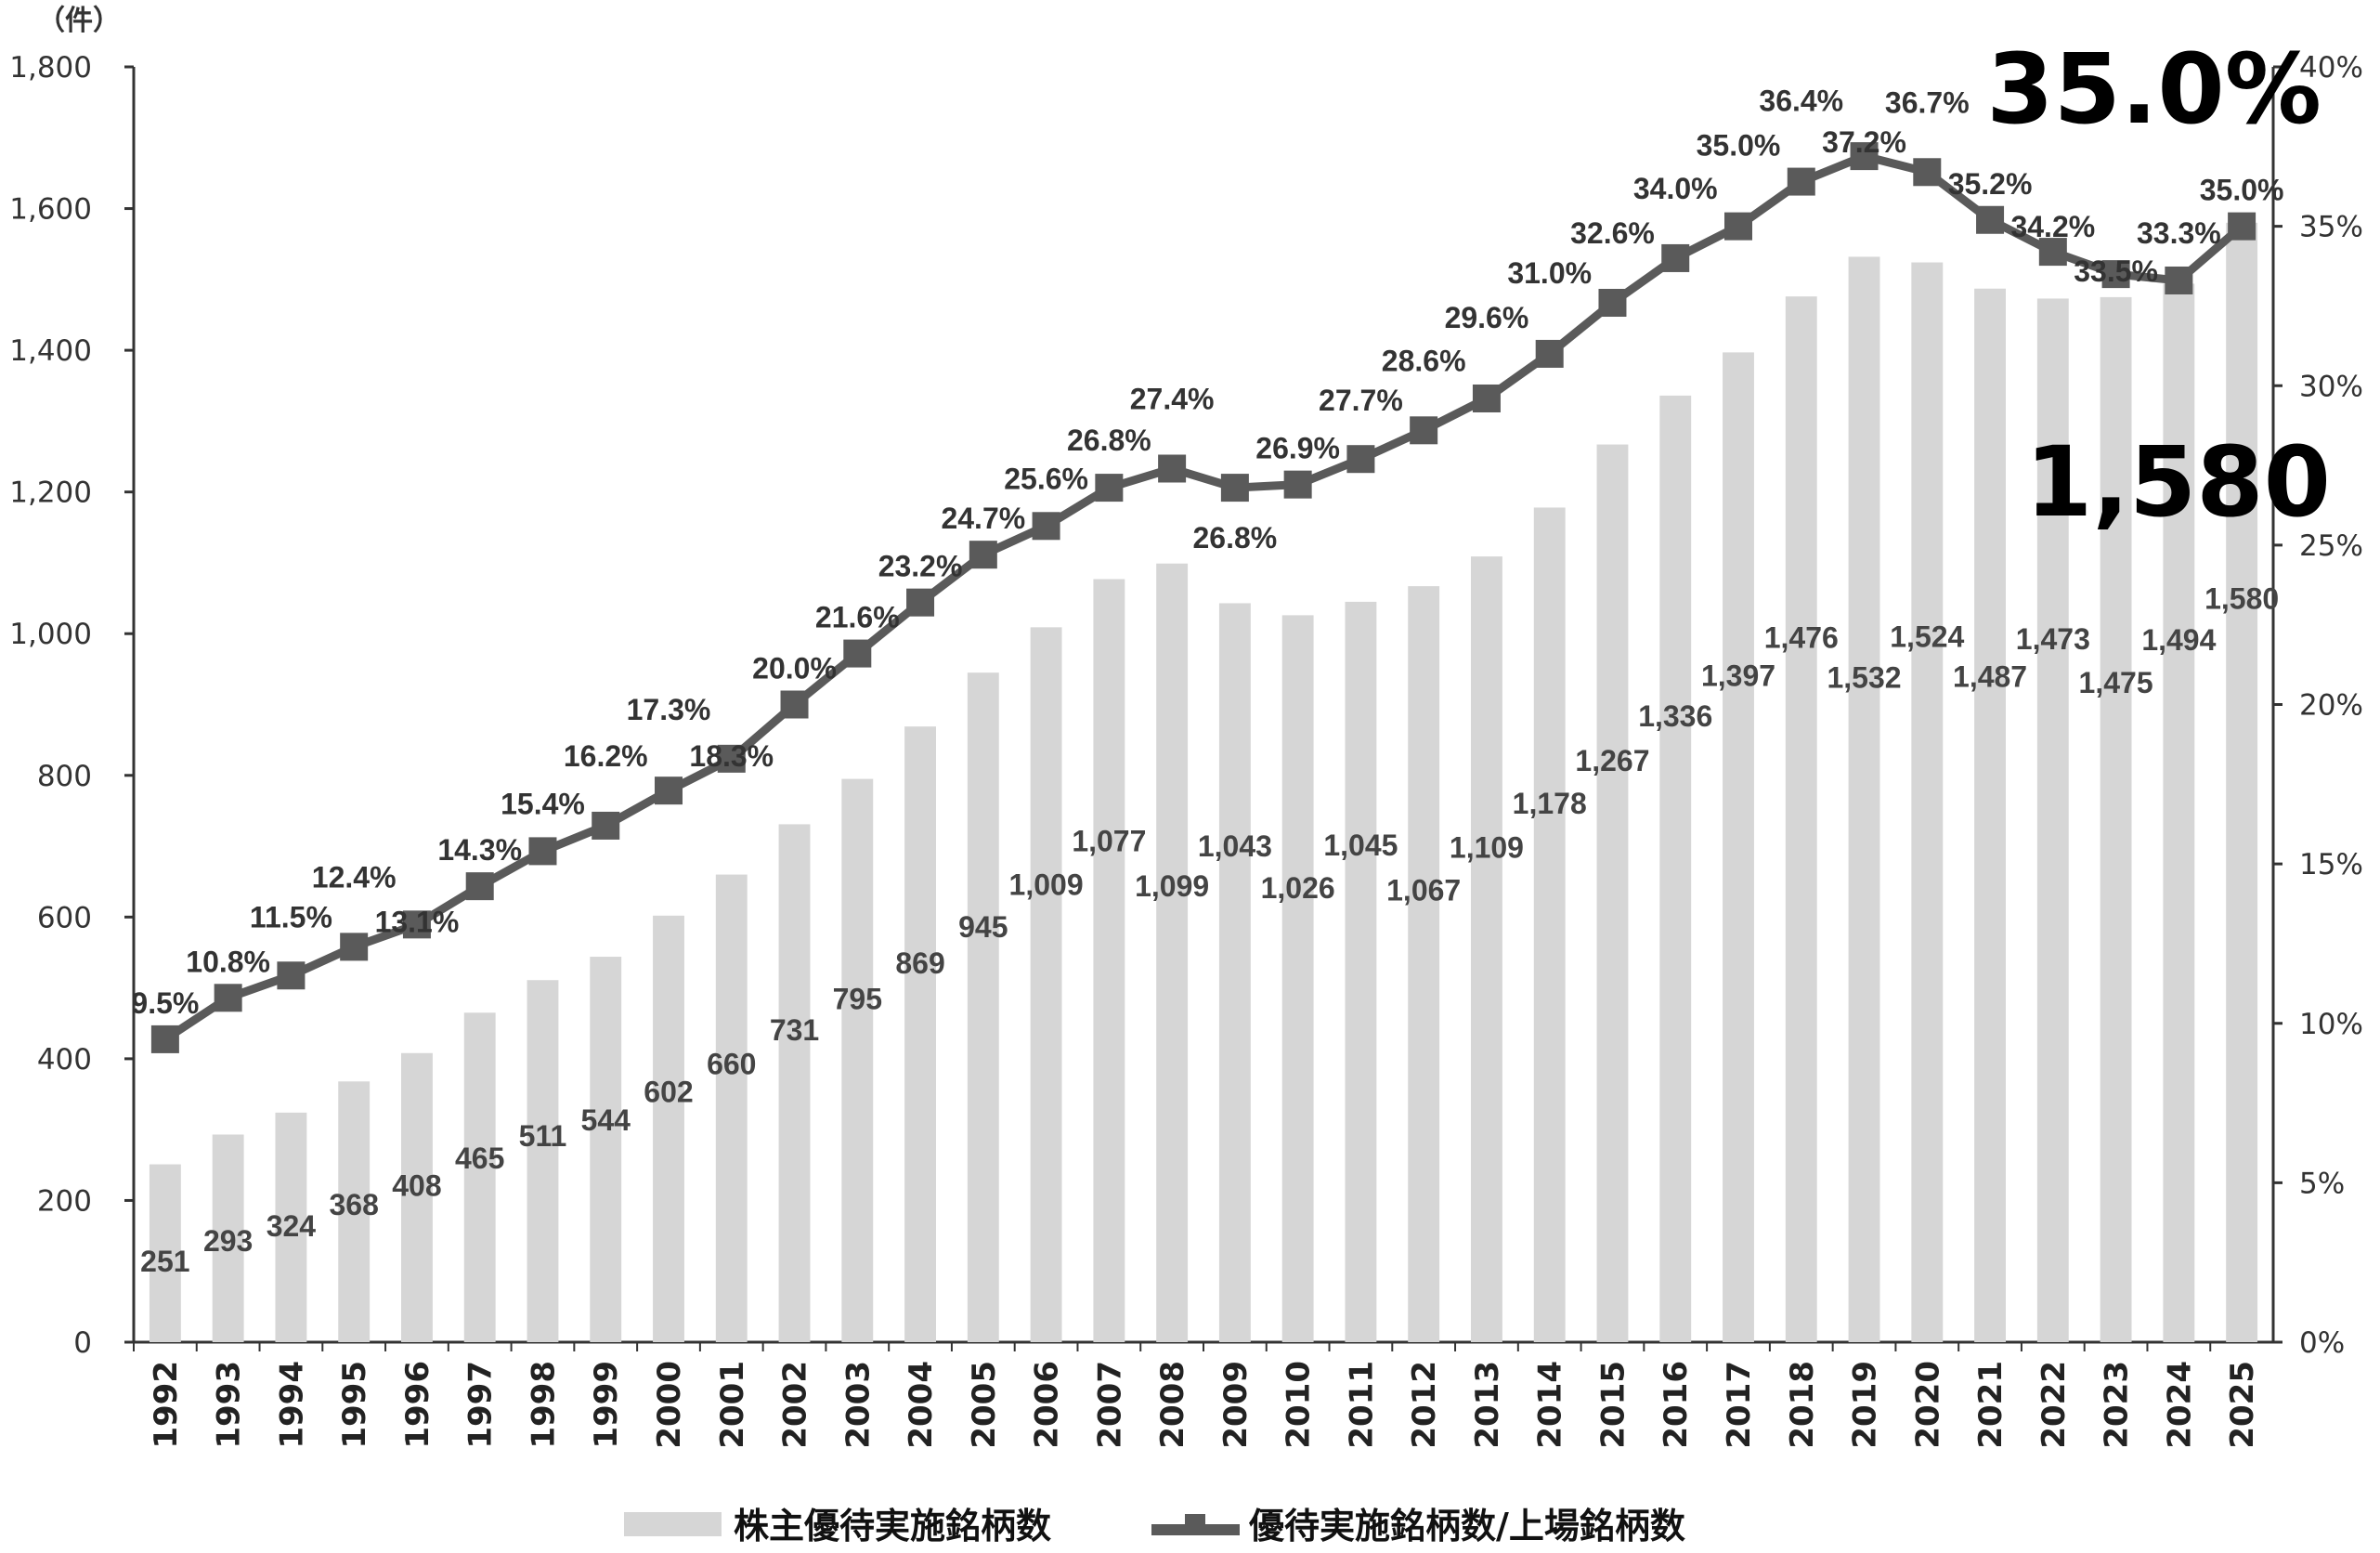 Image resolution: width=2380 pixels, height=1553 pixels. Describe the element at coordinates (51, 634) in the screenshot. I see `left-tick-label: 1,000` at that location.